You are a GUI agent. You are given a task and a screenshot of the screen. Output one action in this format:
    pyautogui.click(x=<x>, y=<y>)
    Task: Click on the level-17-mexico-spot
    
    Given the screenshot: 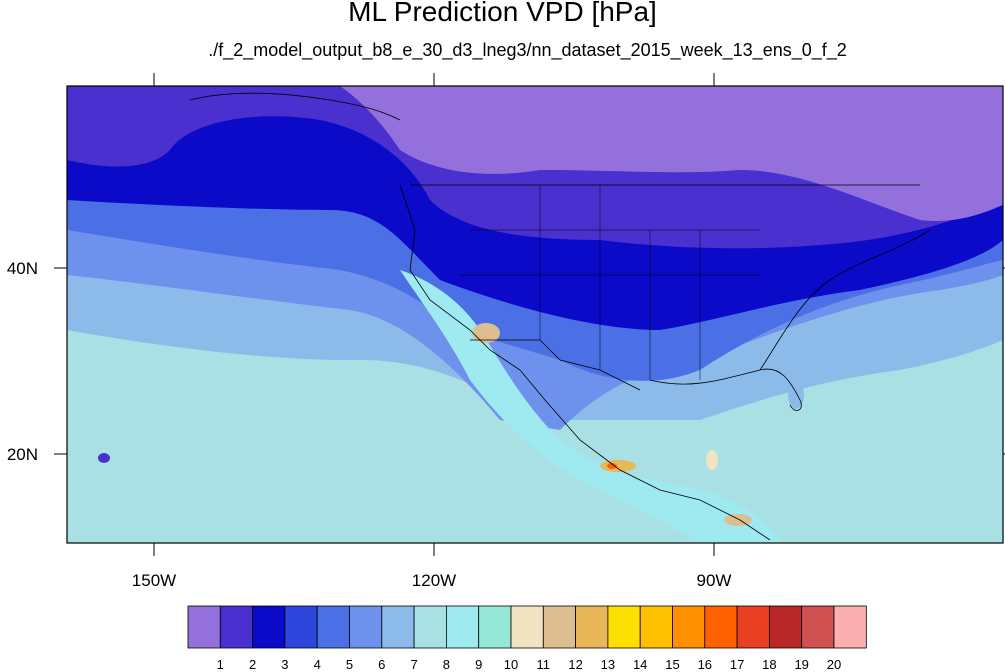 What is the action you would take?
    pyautogui.click(x=612, y=466)
    